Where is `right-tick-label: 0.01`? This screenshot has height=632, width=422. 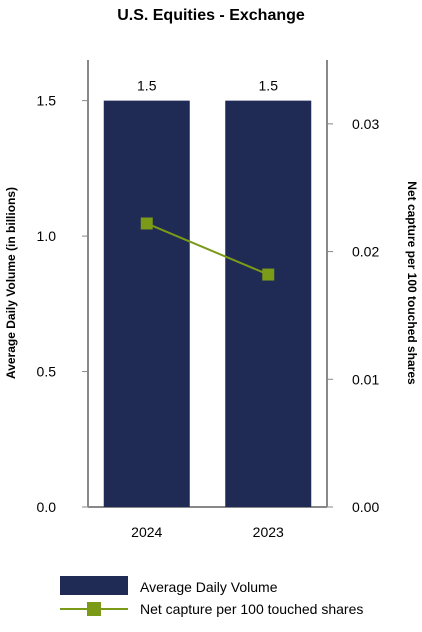 right-tick-label: 0.01 is located at coordinates (365, 379).